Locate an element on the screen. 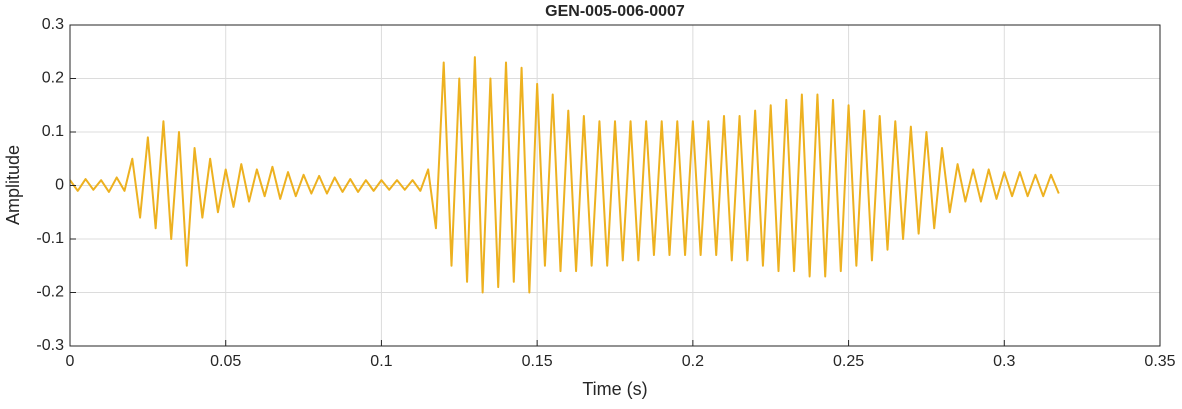  y-tick-label: -0.3 is located at coordinates (50, 345).